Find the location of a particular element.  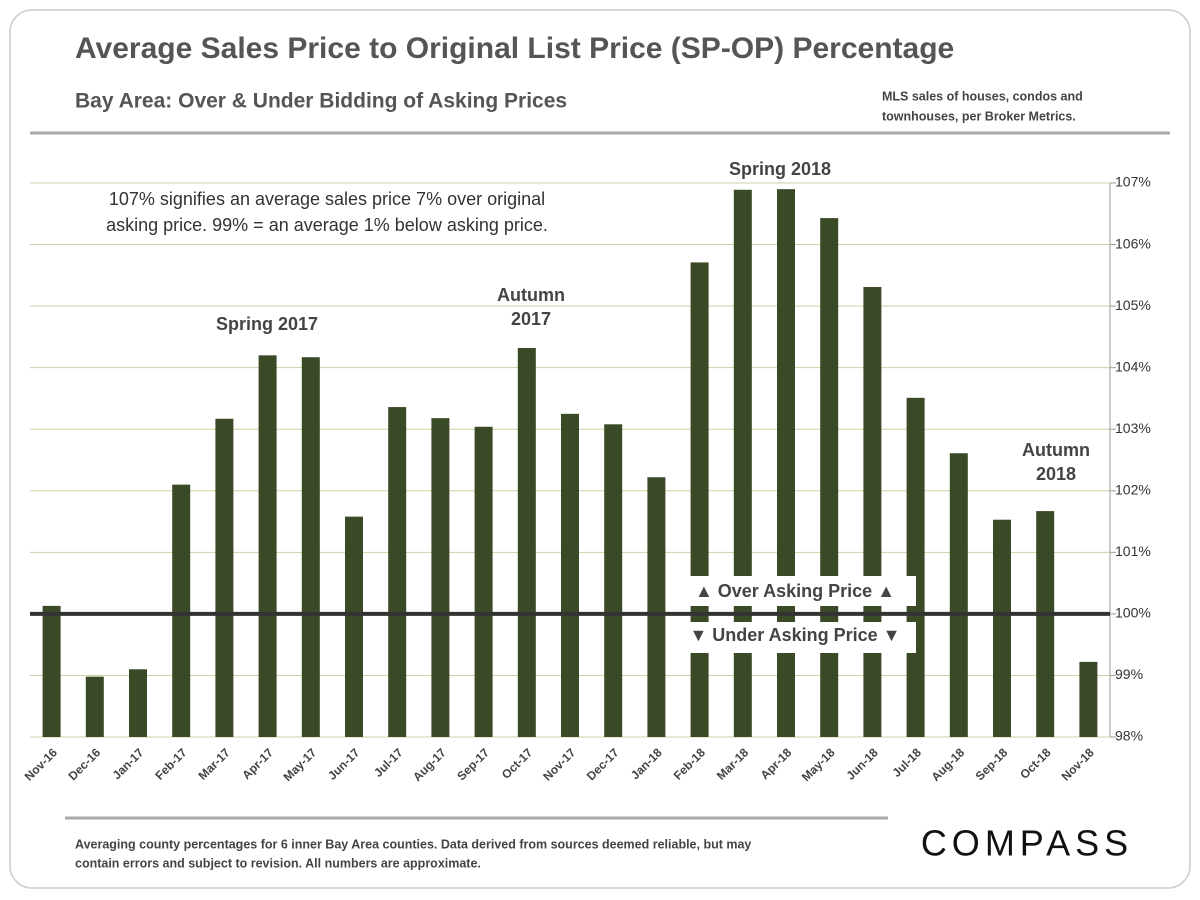

y-tick-label: 103% is located at coordinates (1133, 428).